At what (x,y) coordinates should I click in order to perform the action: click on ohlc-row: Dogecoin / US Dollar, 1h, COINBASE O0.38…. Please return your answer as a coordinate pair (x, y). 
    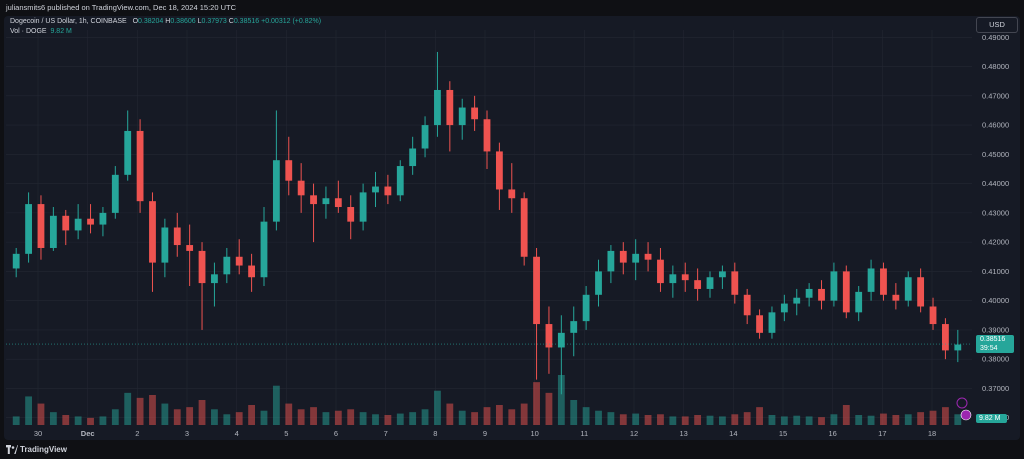
    Looking at the image, I should click on (165, 22).